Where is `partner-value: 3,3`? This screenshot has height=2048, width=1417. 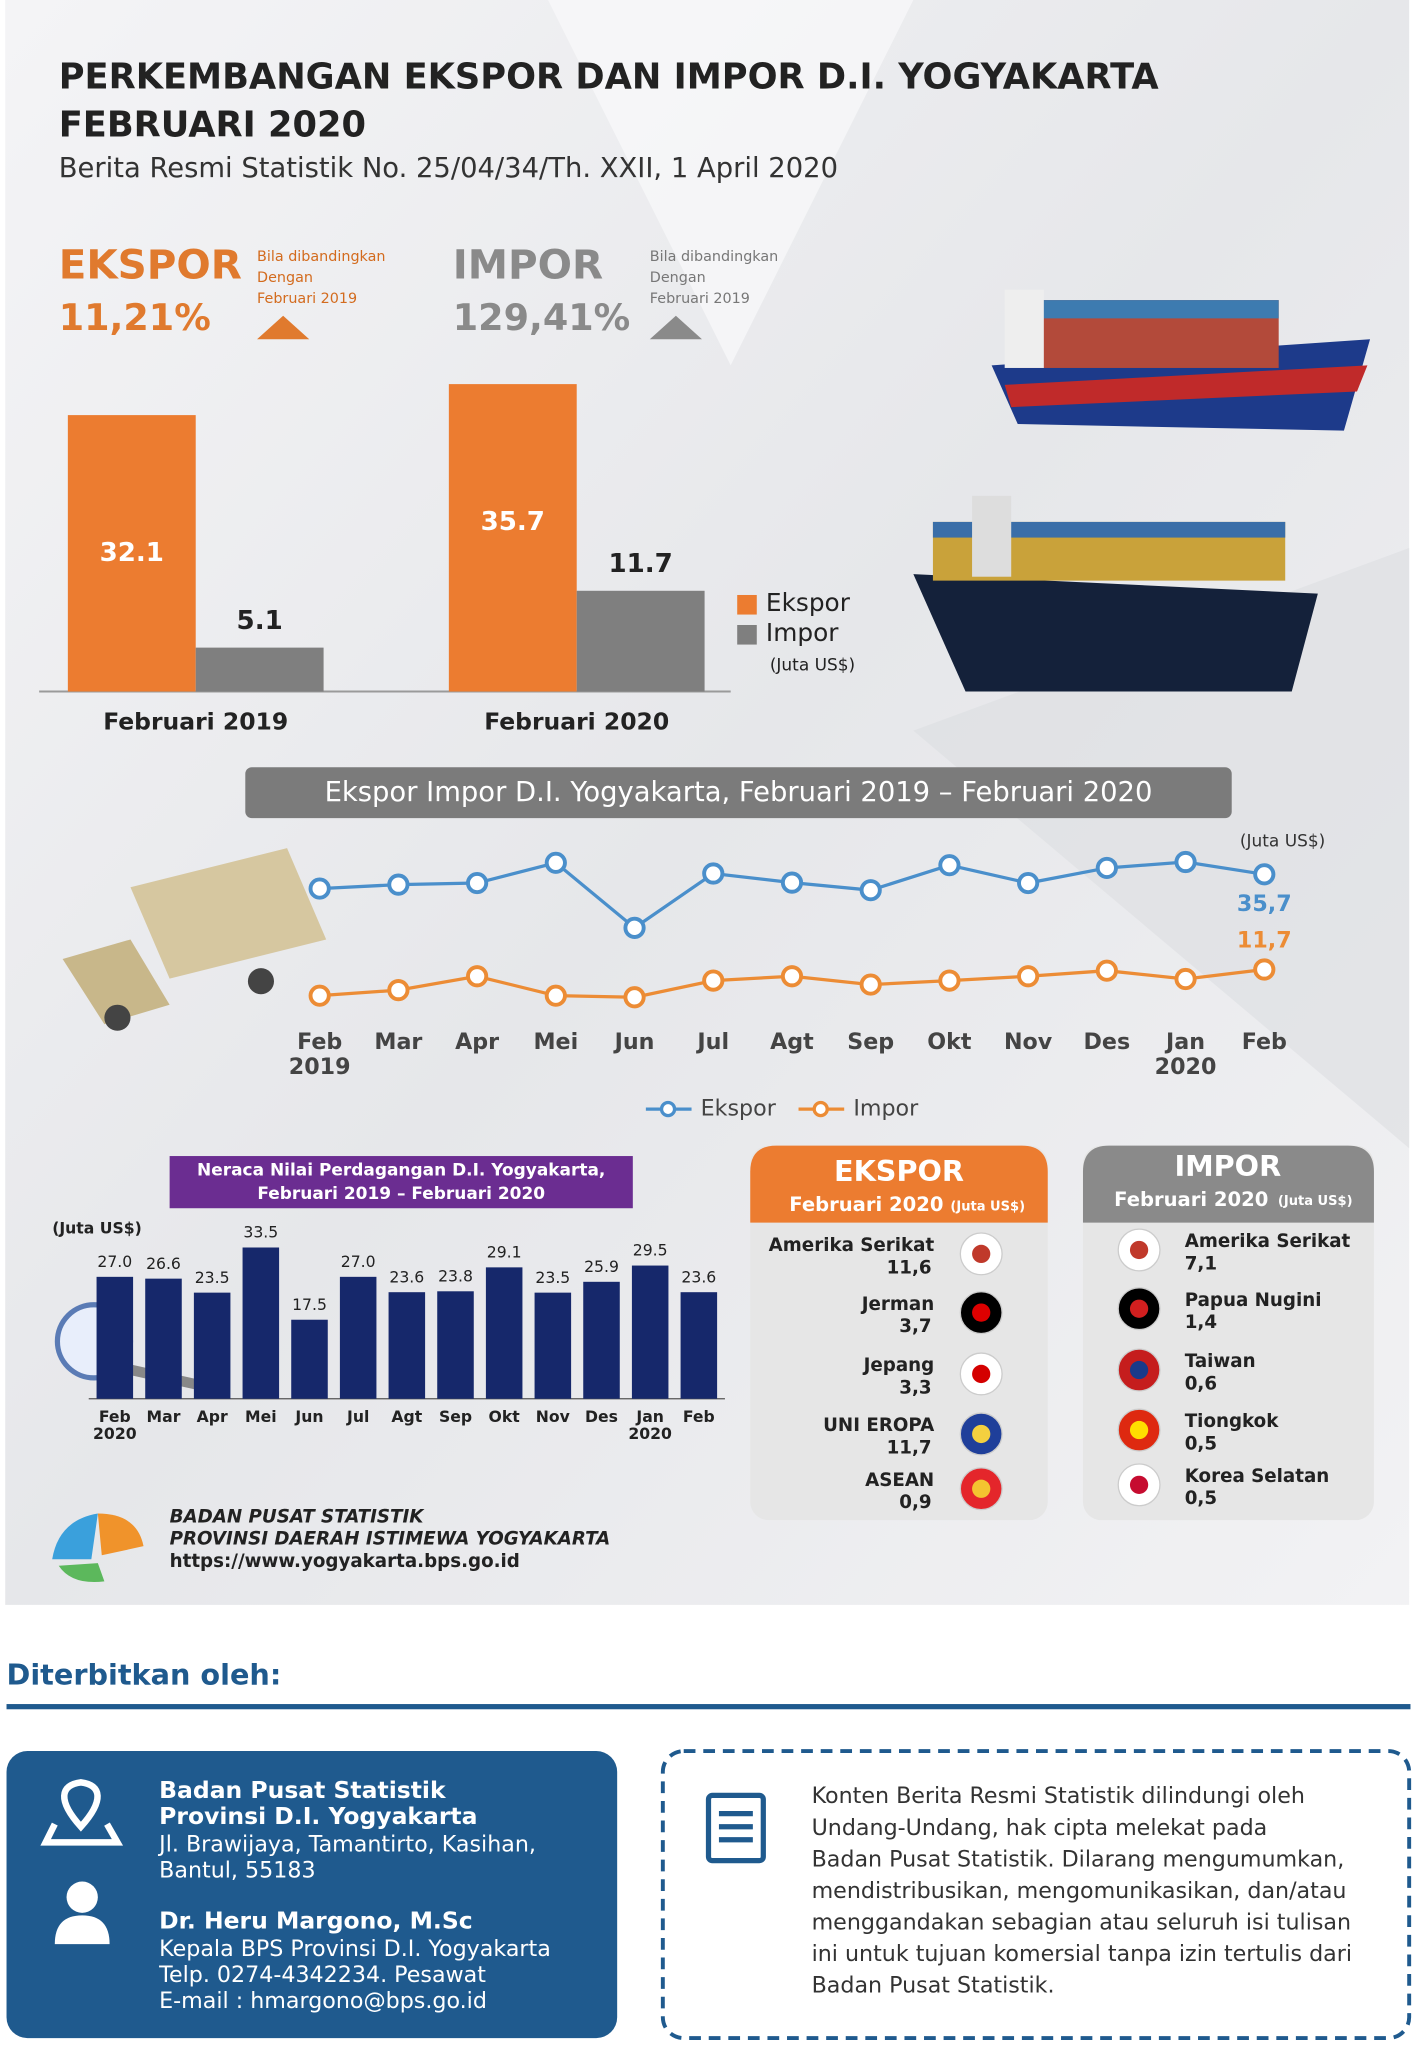 partner-value: 3,3 is located at coordinates (915, 1387).